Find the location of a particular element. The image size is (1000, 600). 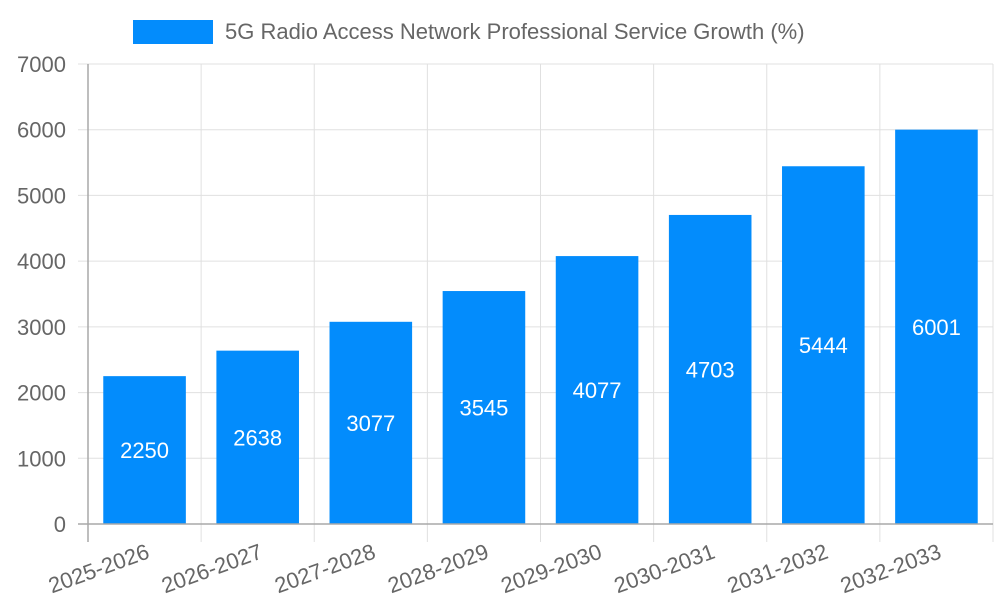

x-tick-label: 2032-2033 is located at coordinates (890, 568).